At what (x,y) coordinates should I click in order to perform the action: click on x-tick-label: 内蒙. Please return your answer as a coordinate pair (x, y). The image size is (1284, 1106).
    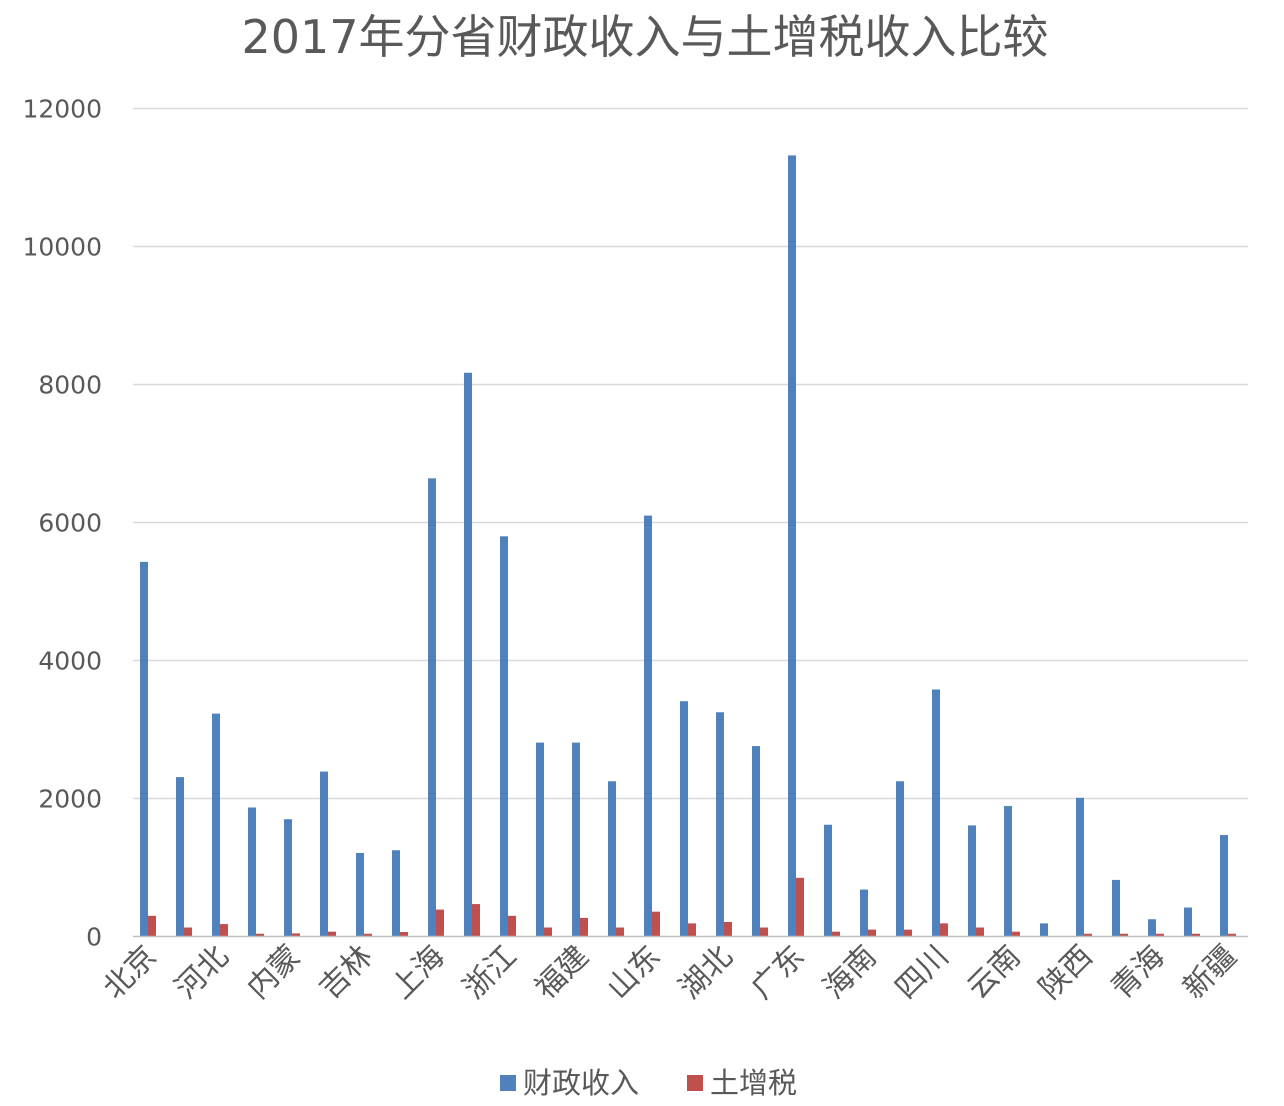
    Looking at the image, I should click on (273, 972).